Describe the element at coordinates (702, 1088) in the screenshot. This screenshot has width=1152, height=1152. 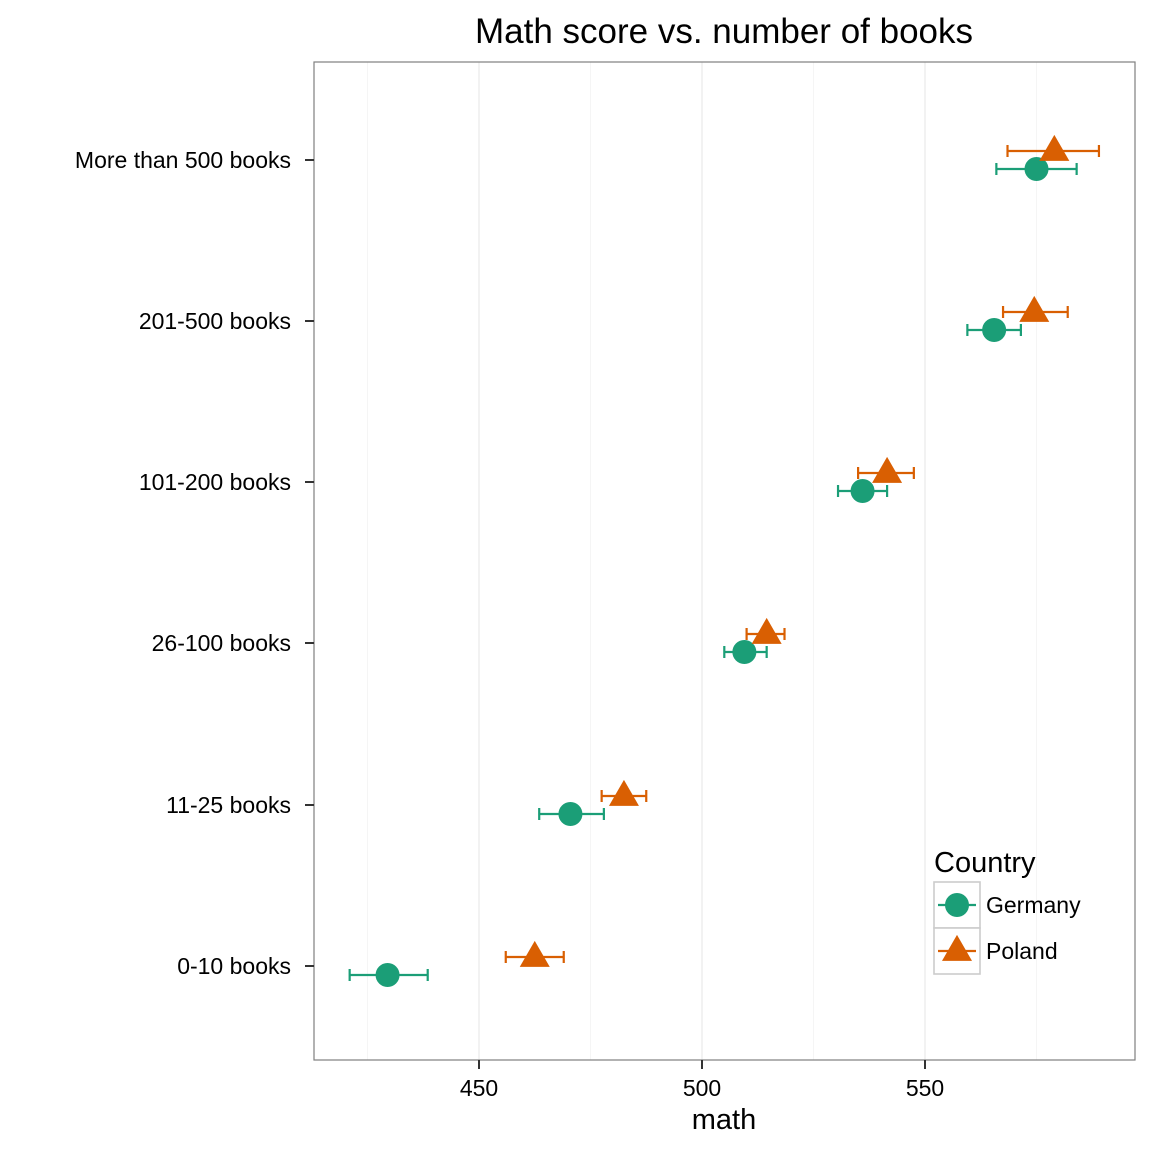
I see `x-tick-label: 500` at that location.